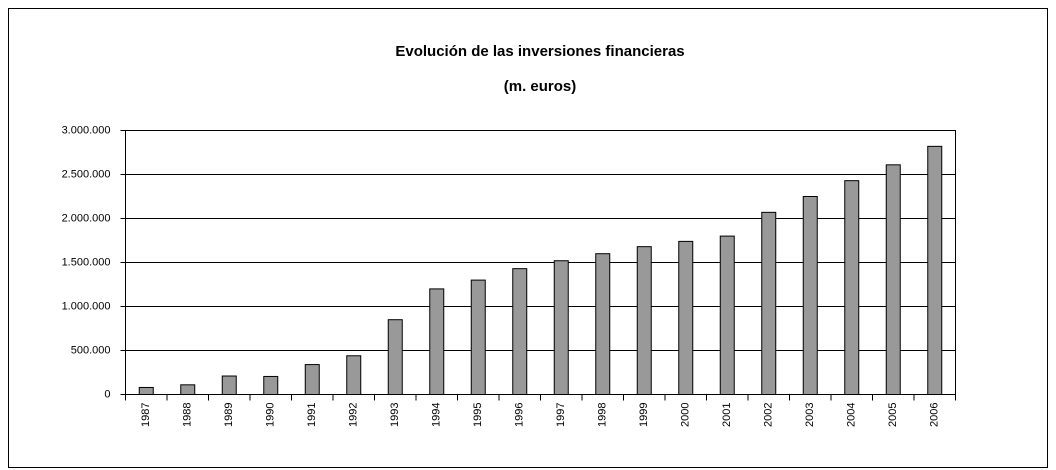  What do you see at coordinates (935, 415) in the screenshot?
I see `x-tick-label: 2006` at bounding box center [935, 415].